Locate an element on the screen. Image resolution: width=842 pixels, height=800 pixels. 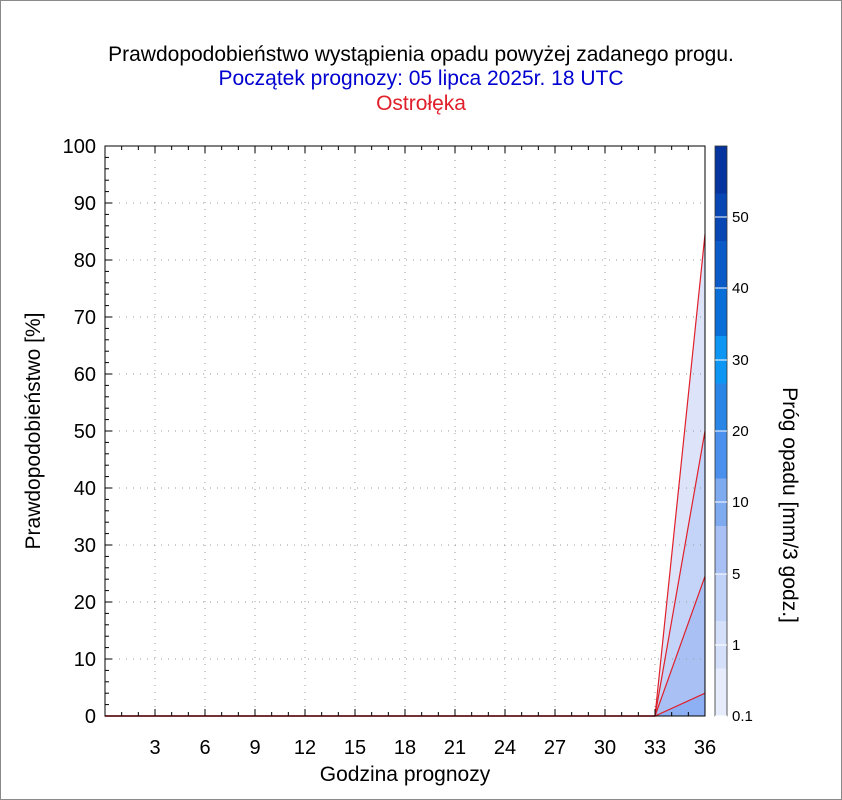
y-tick-label: 70 is located at coordinates (85, 318).